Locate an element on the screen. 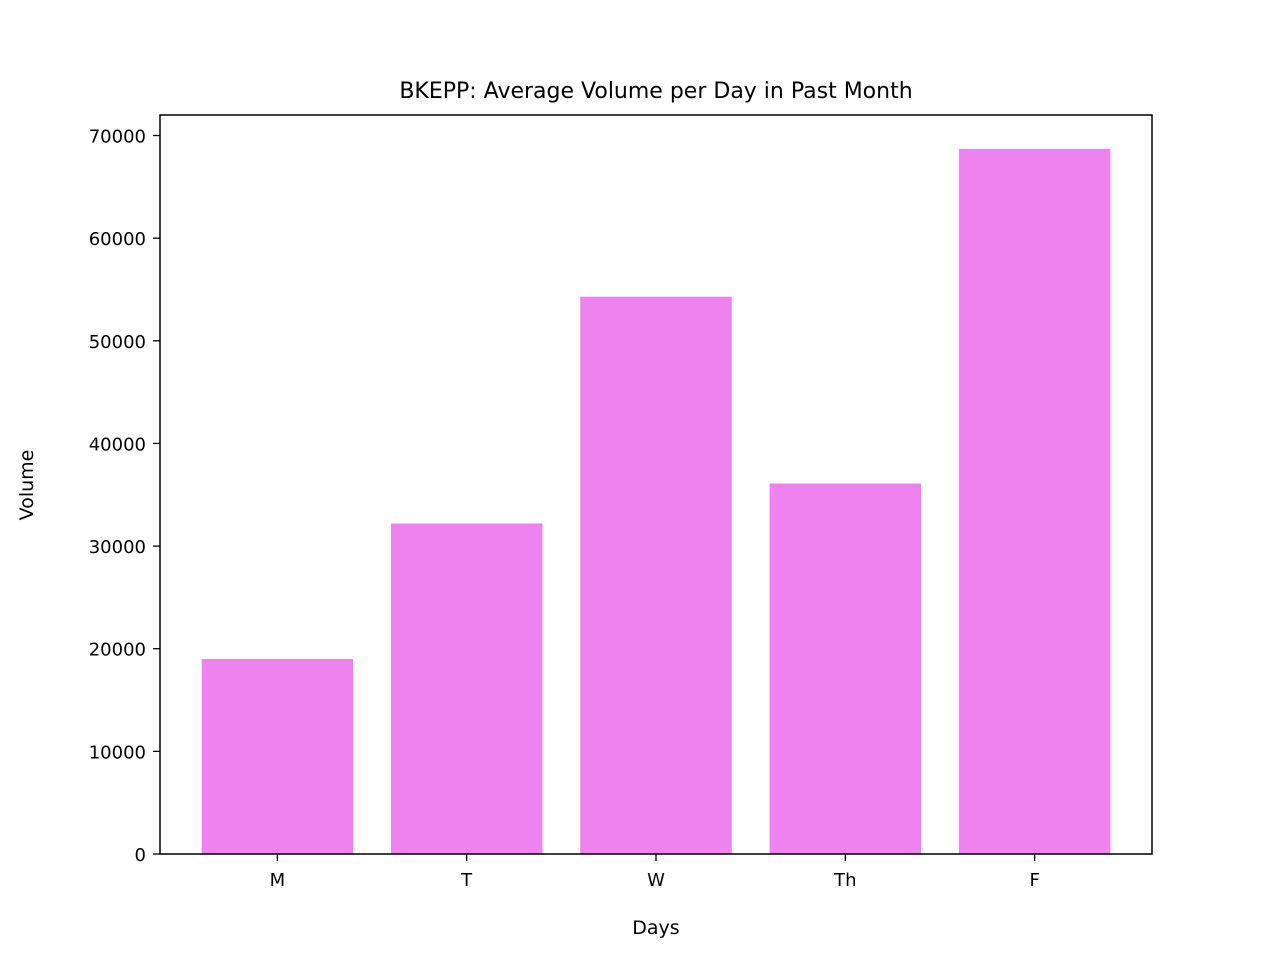 Image resolution: width=1280 pixels, height=960 pixels. y-tick-label: 50000 is located at coordinates (117, 342).